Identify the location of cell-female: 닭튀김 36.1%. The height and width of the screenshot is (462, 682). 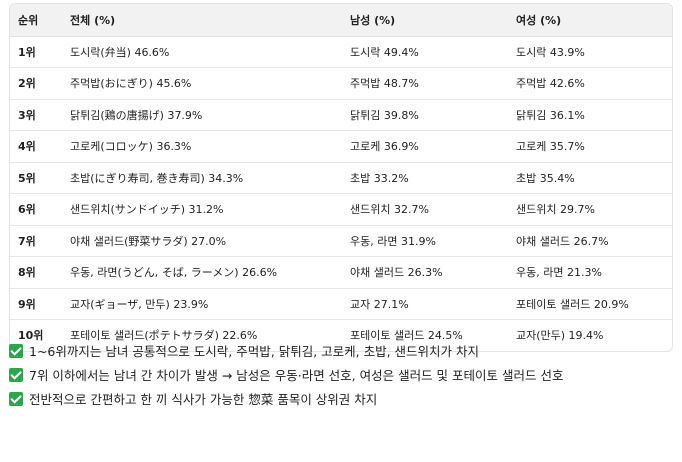
(590, 115).